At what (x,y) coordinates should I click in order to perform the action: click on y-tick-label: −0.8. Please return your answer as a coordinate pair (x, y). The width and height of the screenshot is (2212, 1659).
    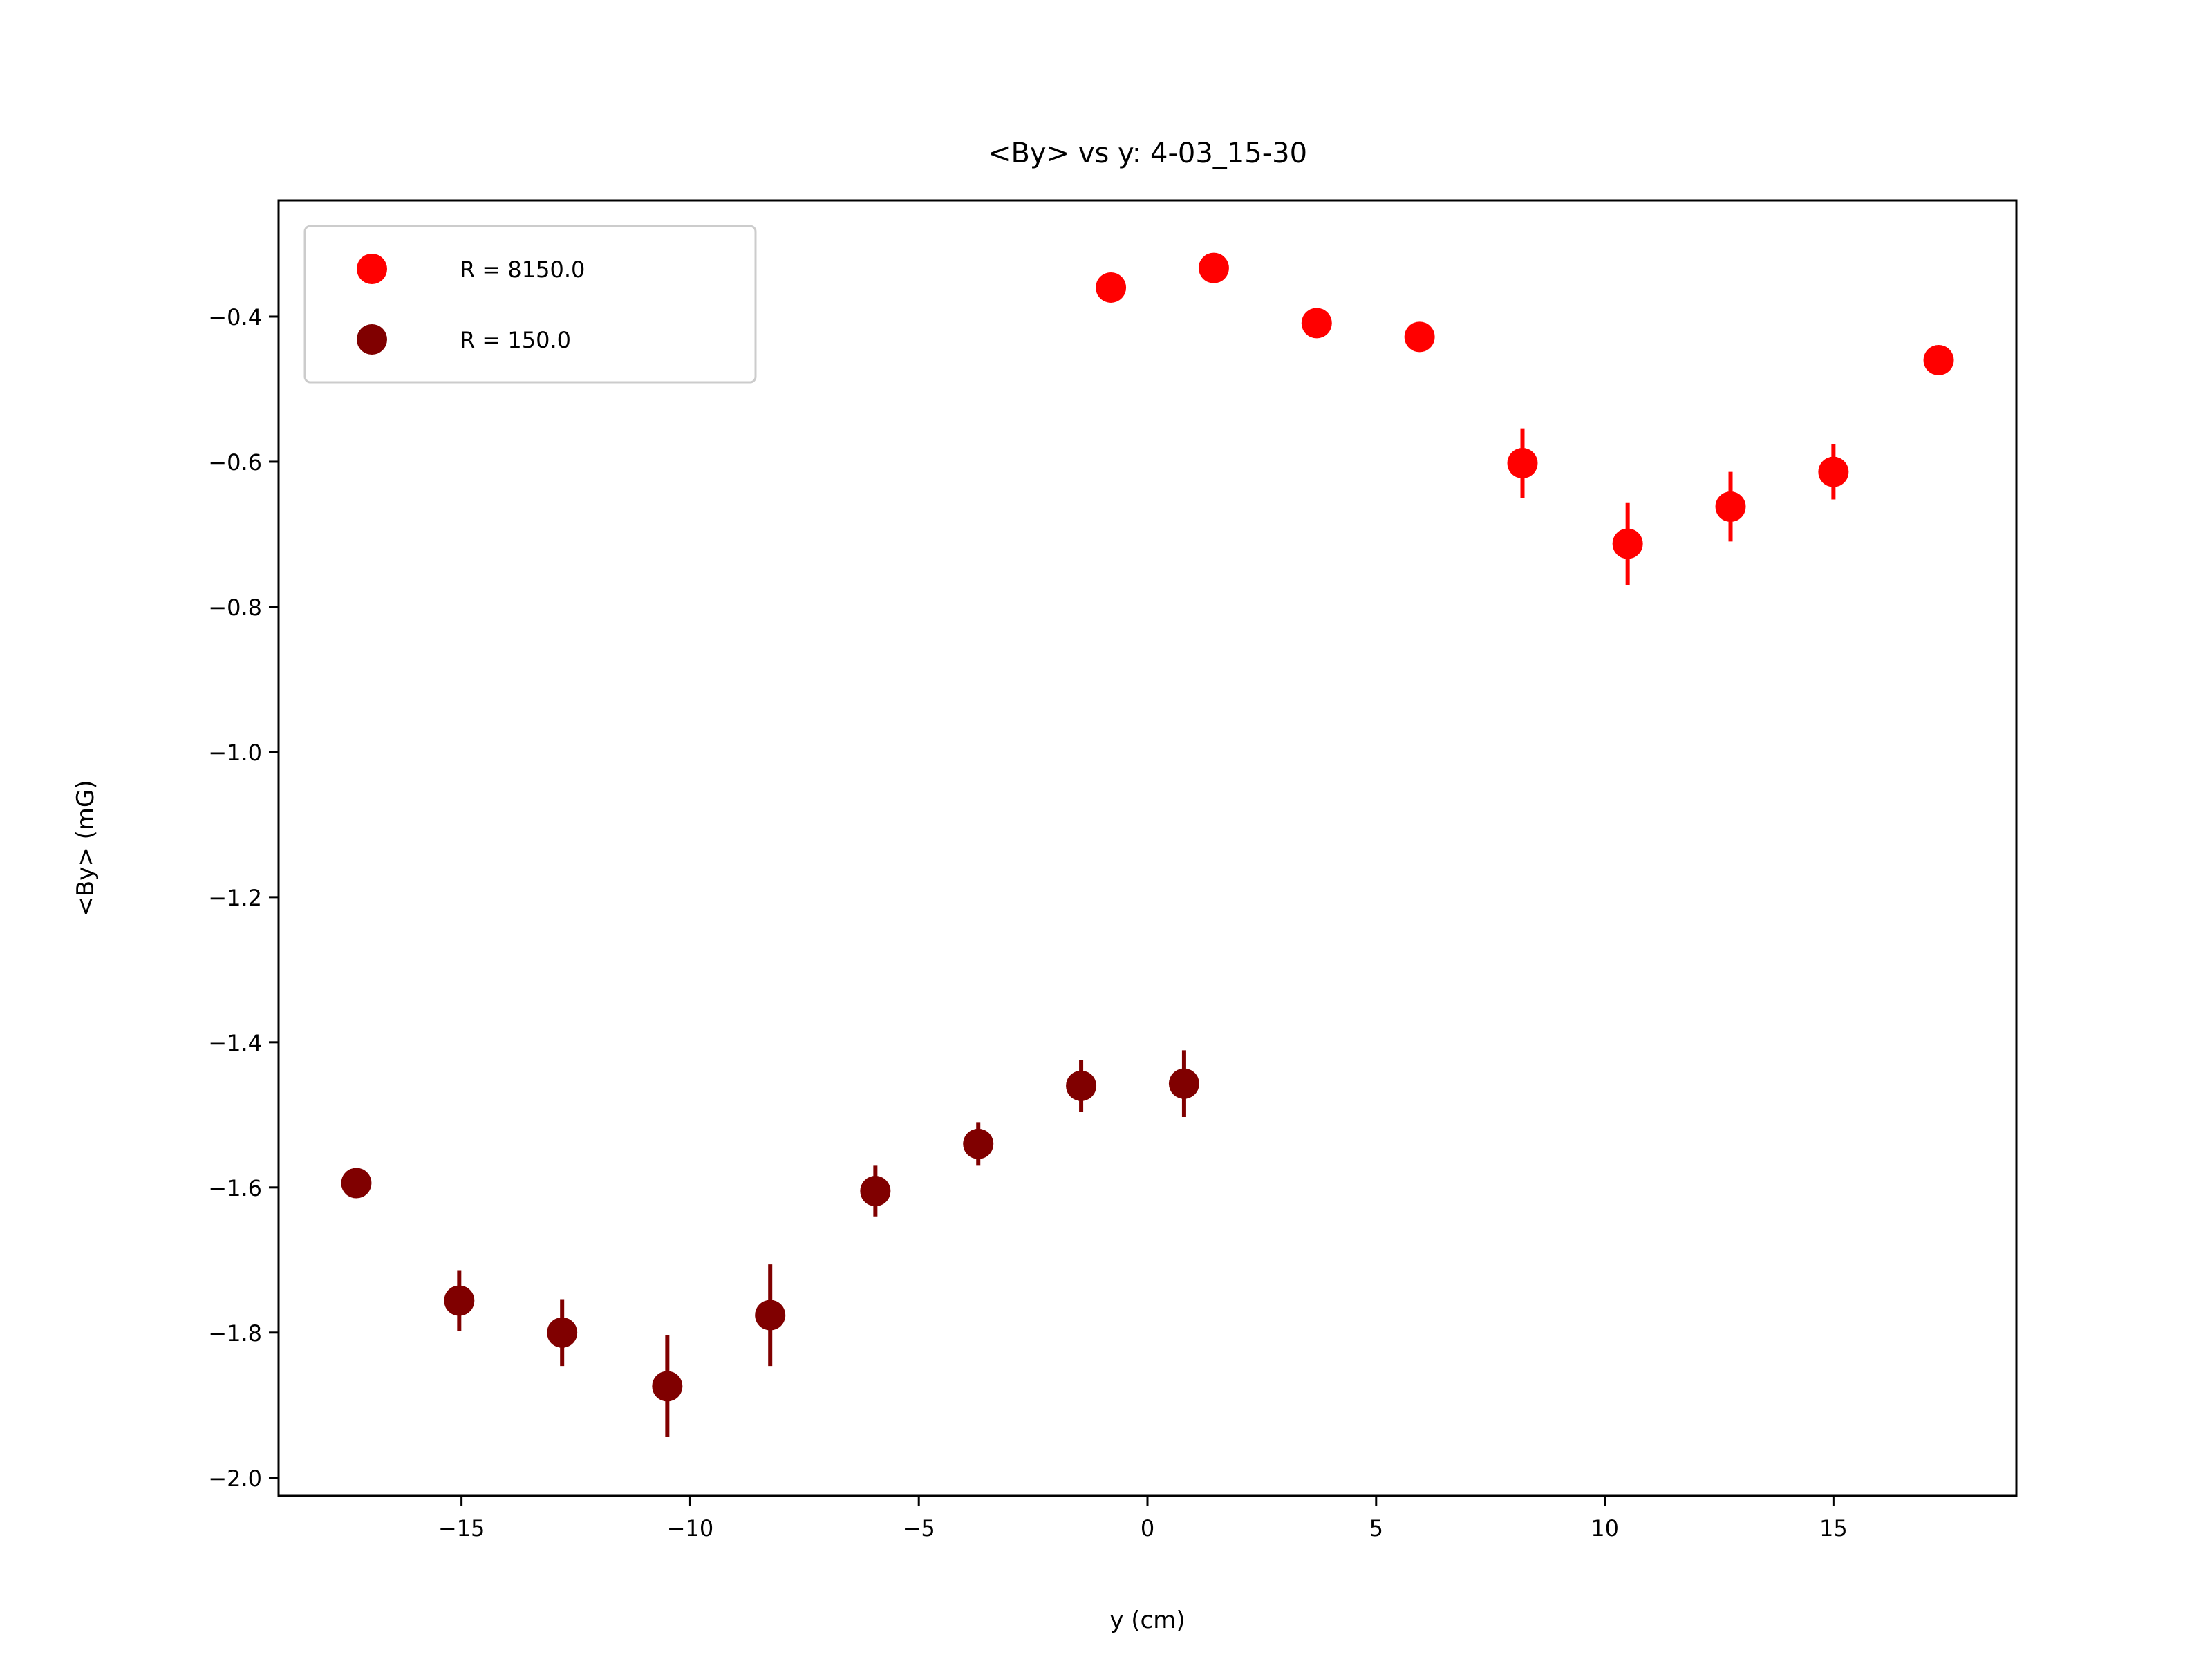
    Looking at the image, I should click on (235, 607).